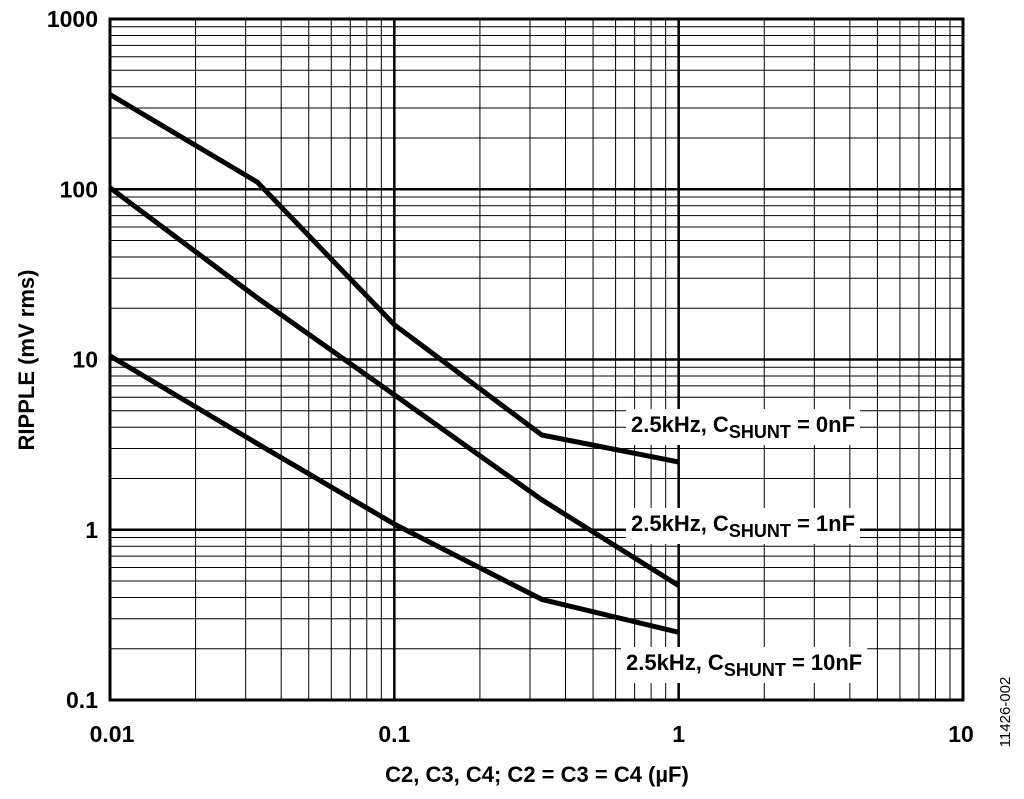 Image resolution: width=1024 pixels, height=799 pixels. I want to click on series-label-tail: = 0nF, so click(823, 424).